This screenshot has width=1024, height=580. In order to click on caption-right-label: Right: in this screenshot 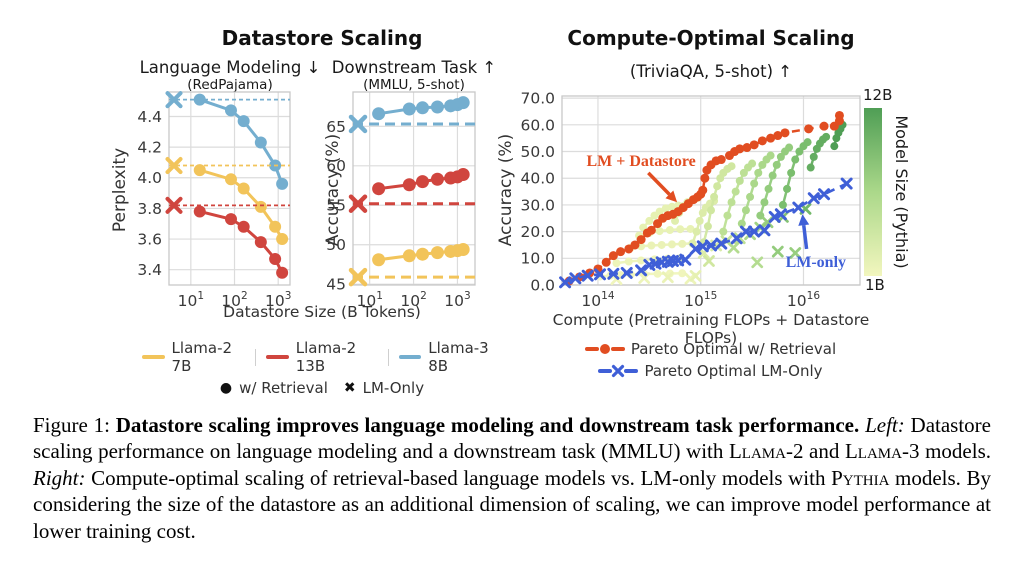, I will do `click(59, 477)`.